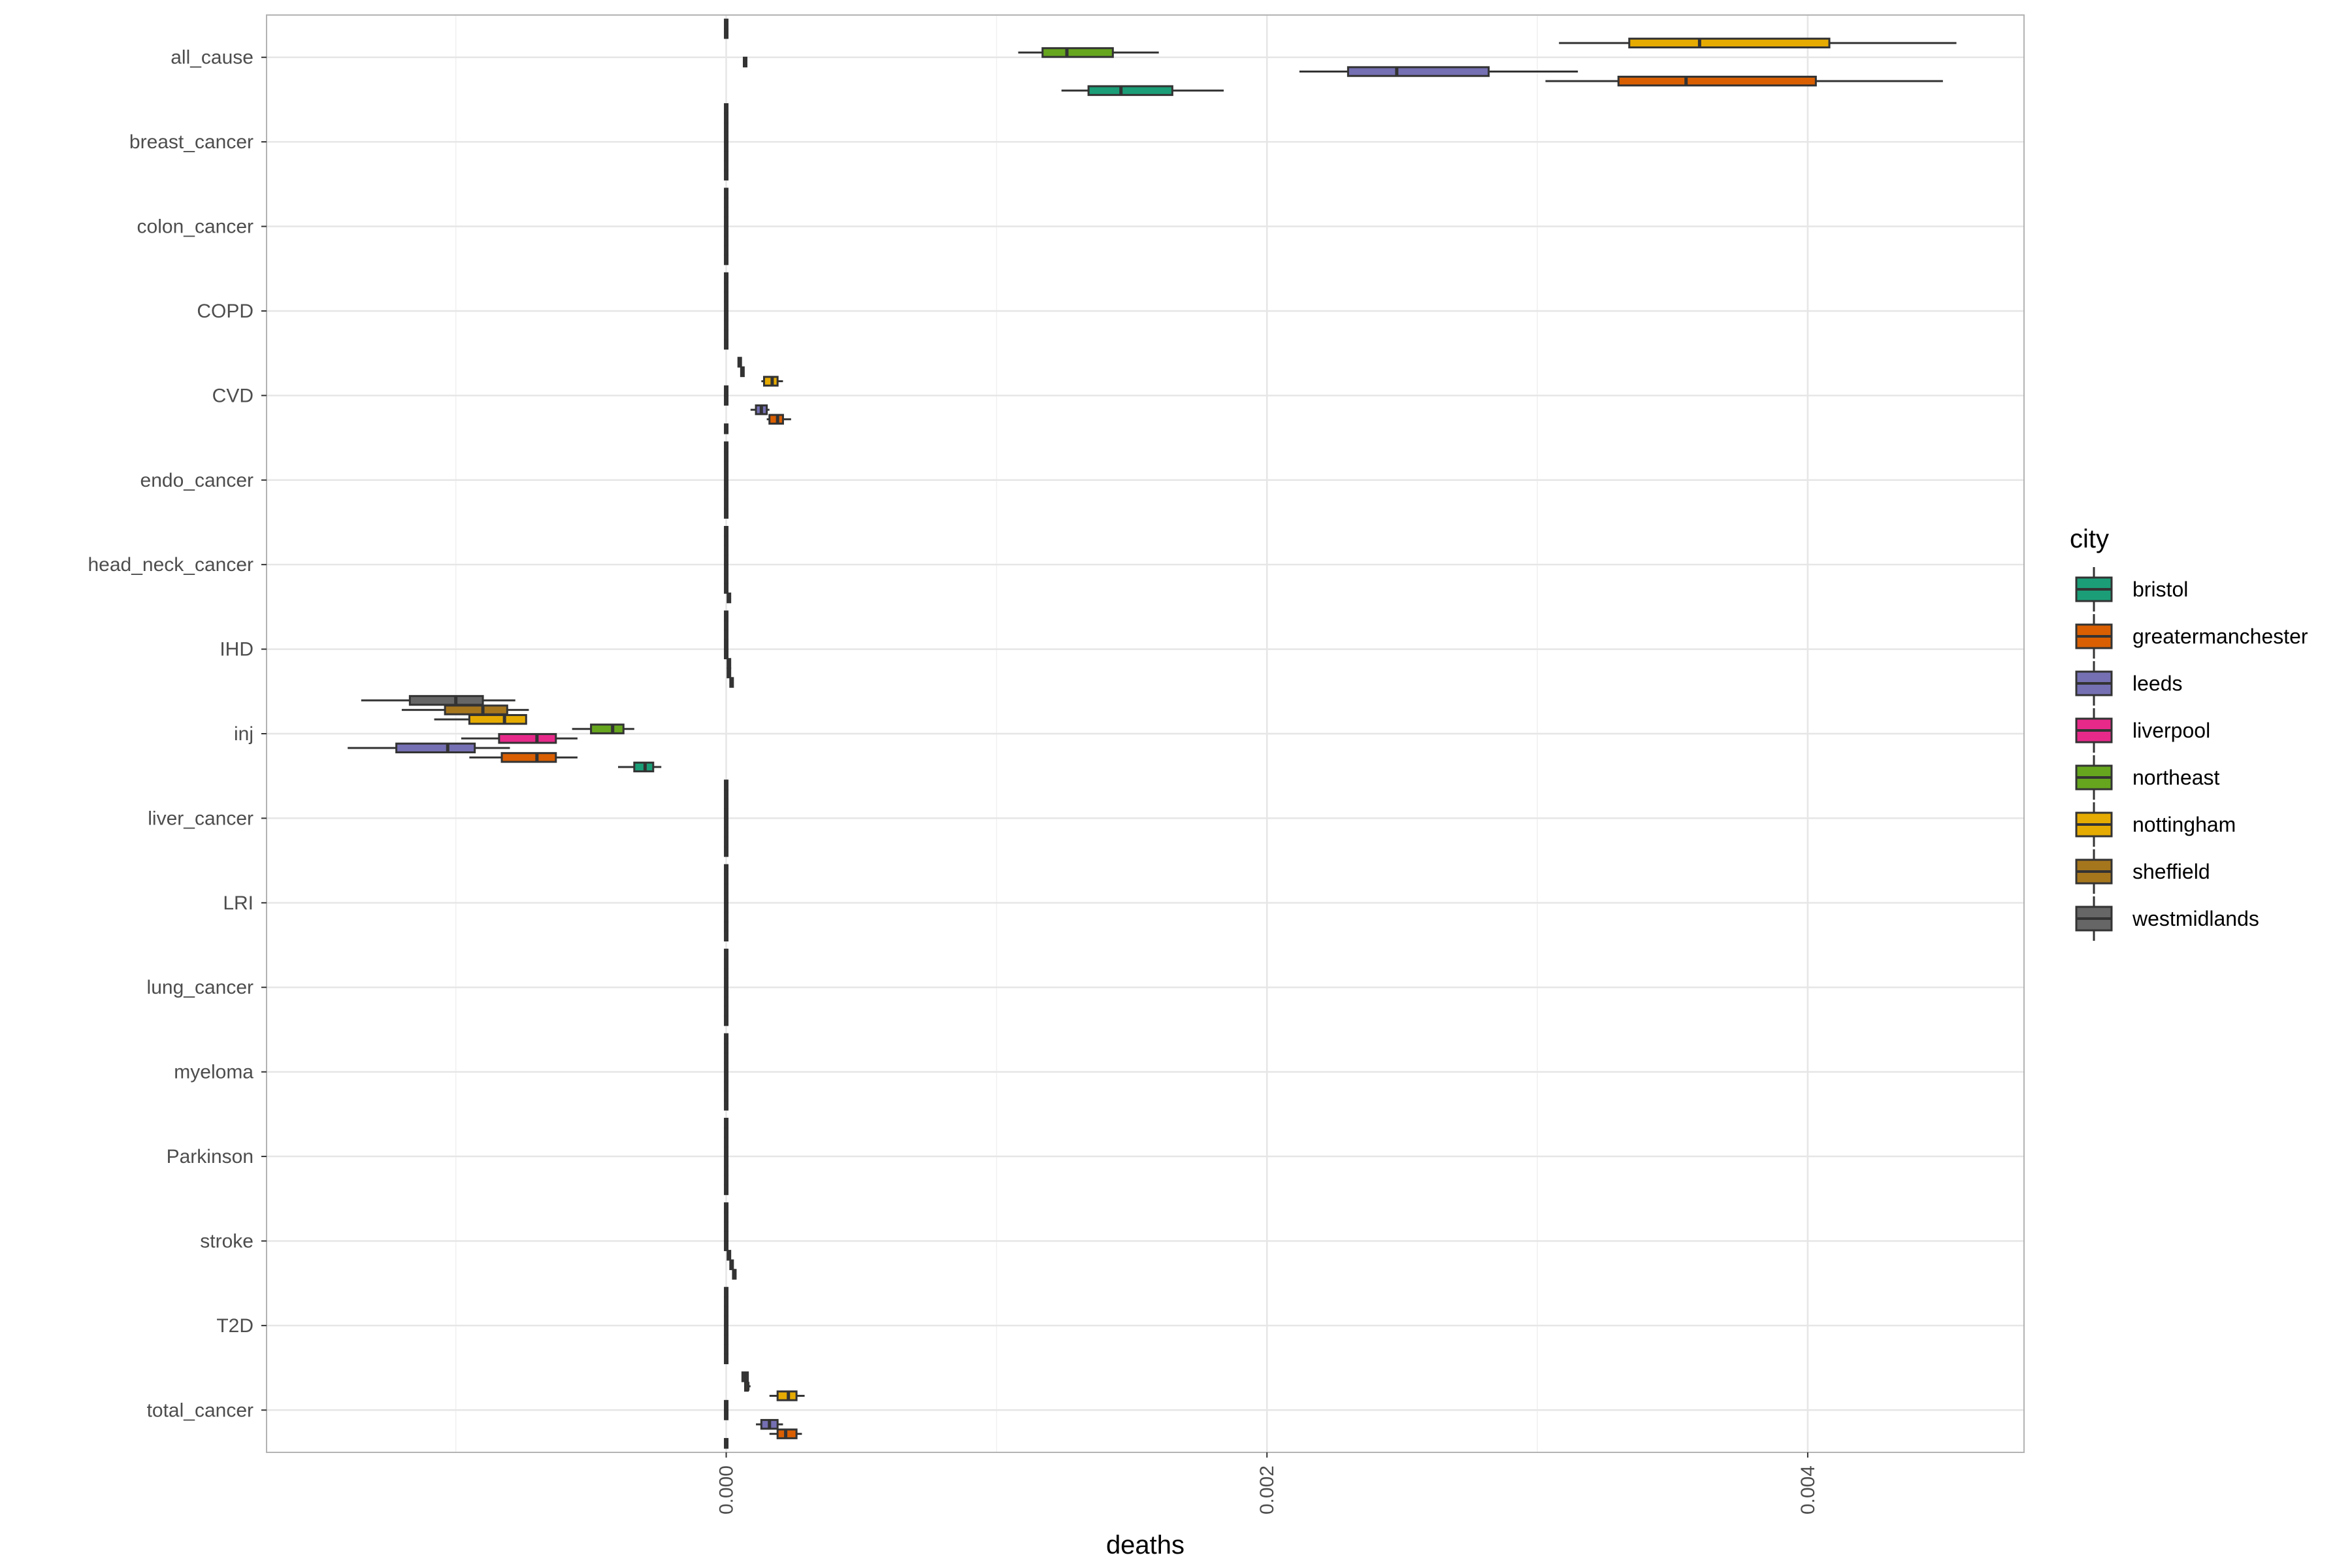 The height and width of the screenshot is (1568, 2352). I want to click on box-northeast-inj, so click(603, 728).